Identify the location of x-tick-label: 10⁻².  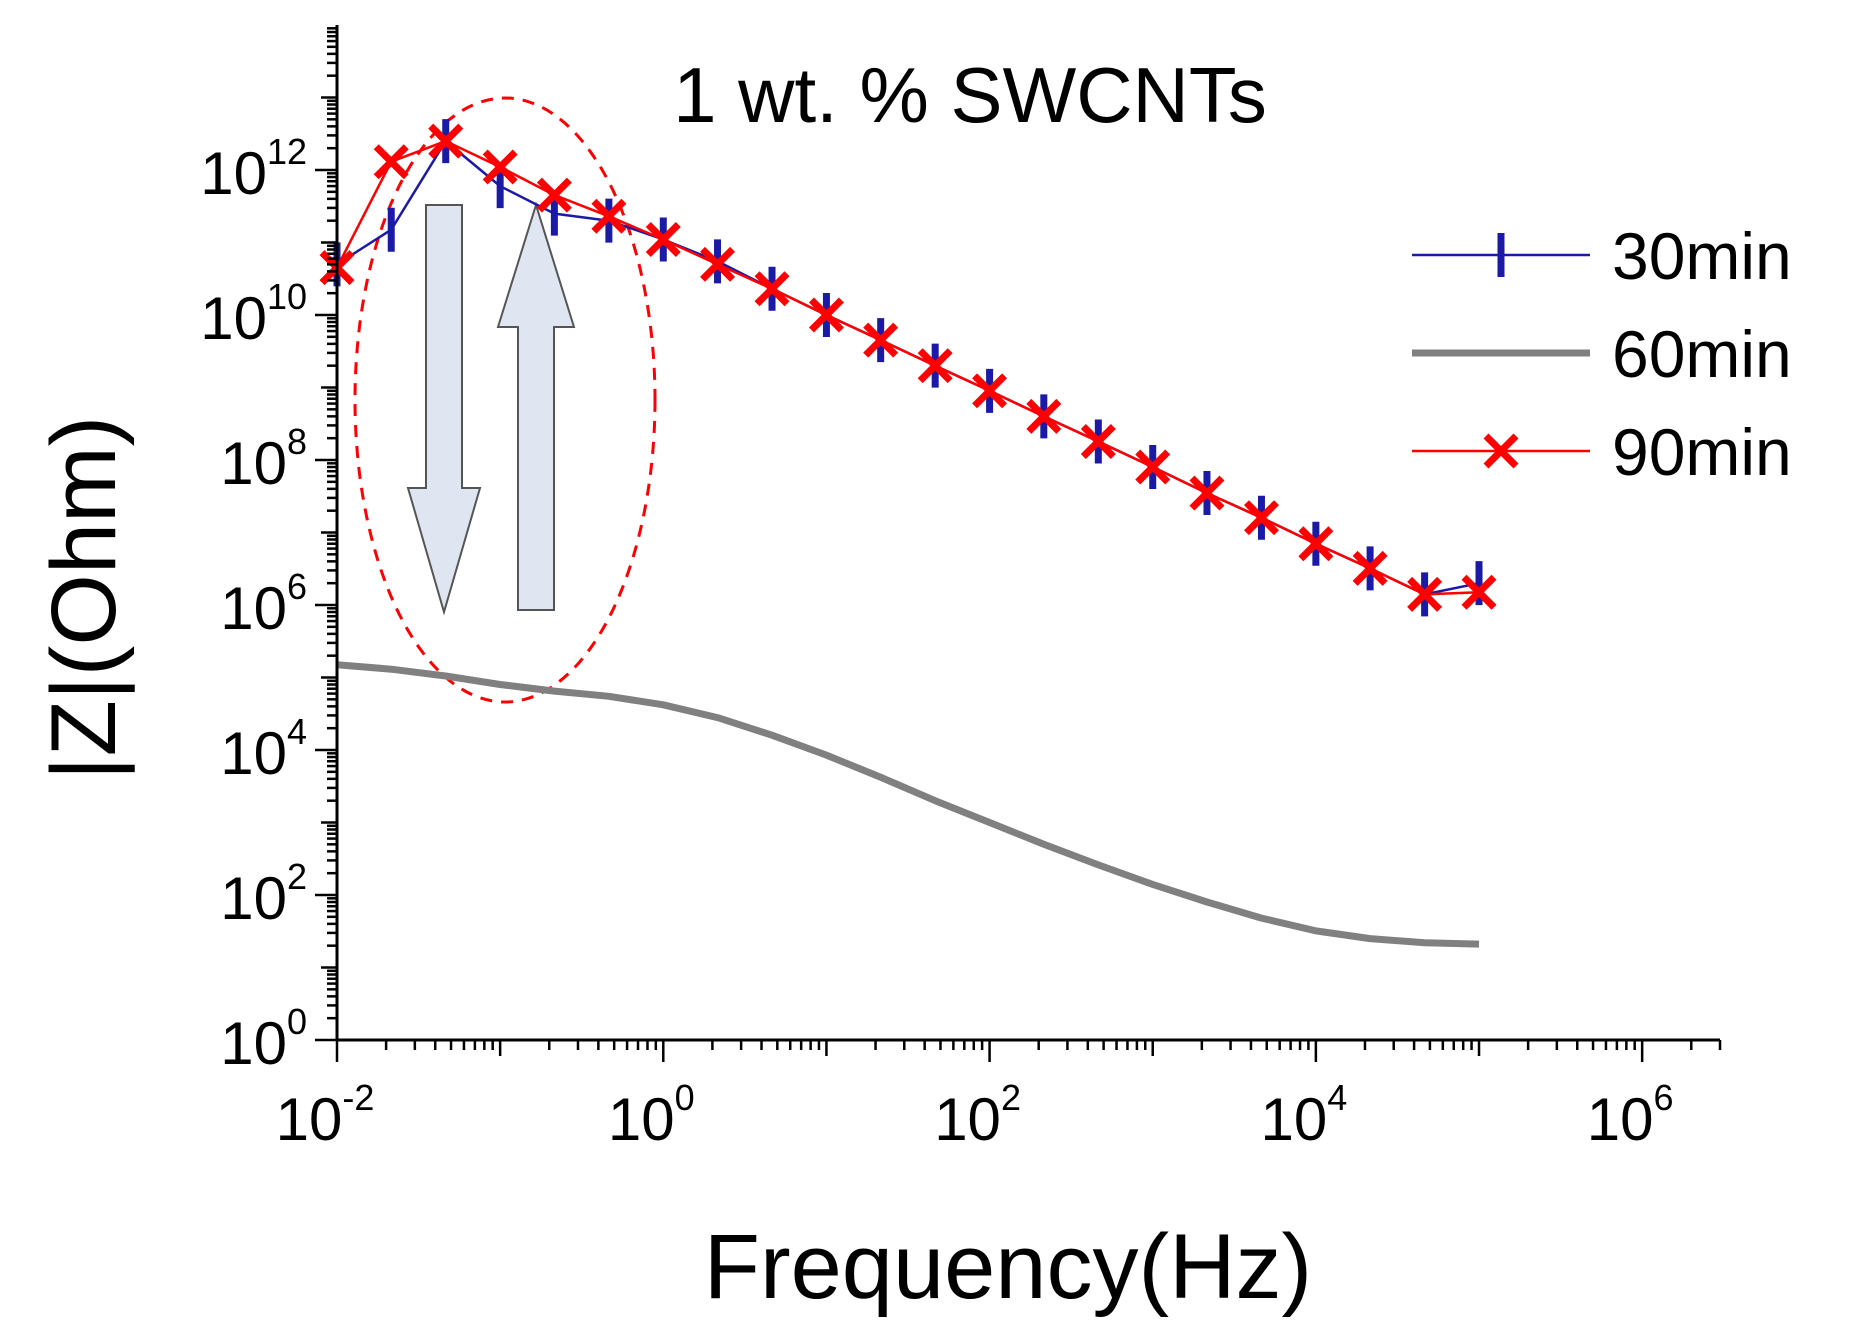
(325, 1115).